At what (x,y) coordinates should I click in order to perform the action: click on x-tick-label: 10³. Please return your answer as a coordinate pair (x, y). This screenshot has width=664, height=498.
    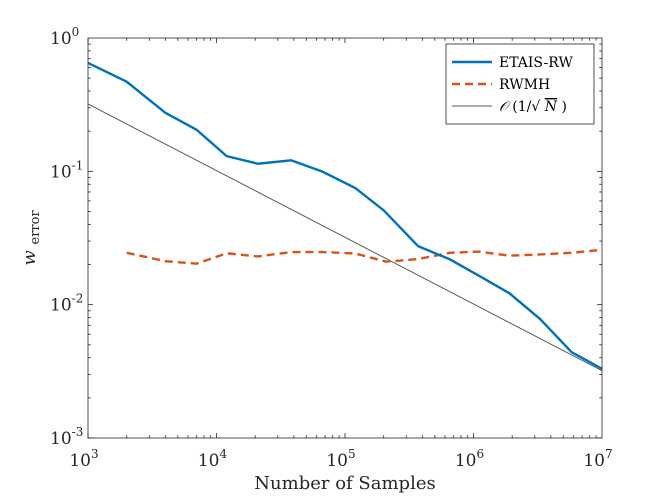
    Looking at the image, I should click on (83, 459).